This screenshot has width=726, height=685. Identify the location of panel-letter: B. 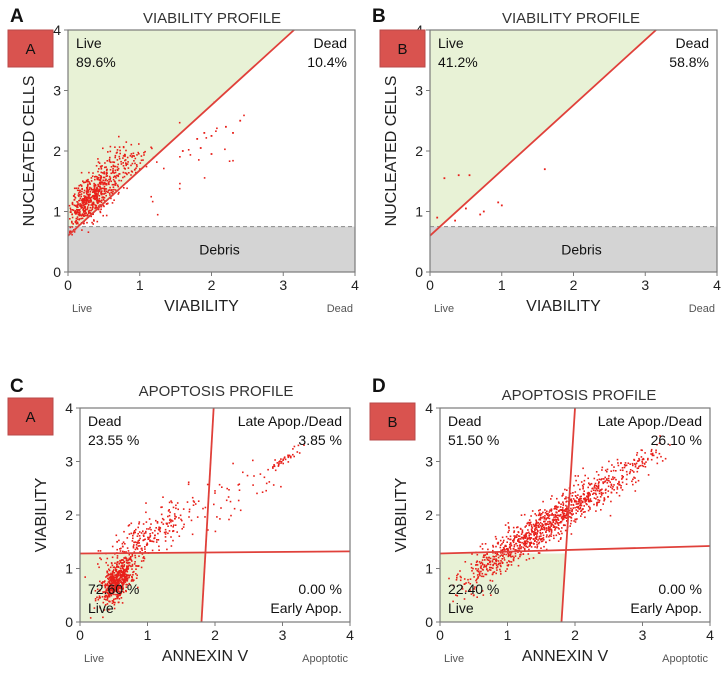
(379, 16).